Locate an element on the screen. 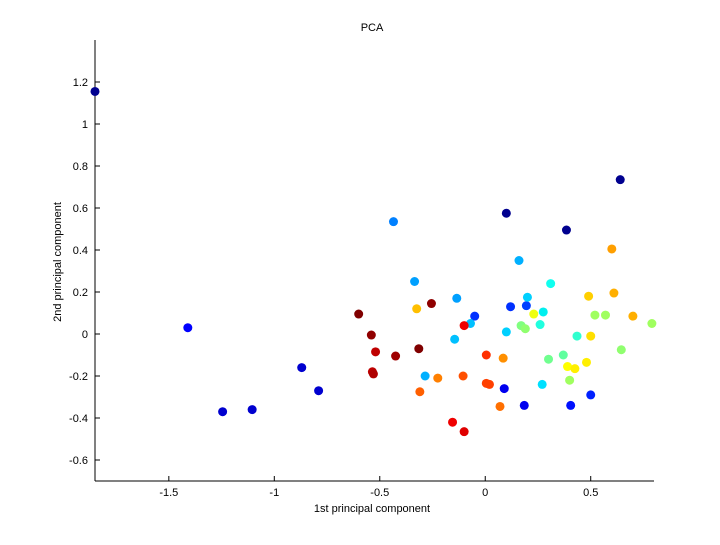 The height and width of the screenshot is (545, 720). x-axis-ticks: -1.5 -1 -0.5 0 0.5 is located at coordinates (378, 487).